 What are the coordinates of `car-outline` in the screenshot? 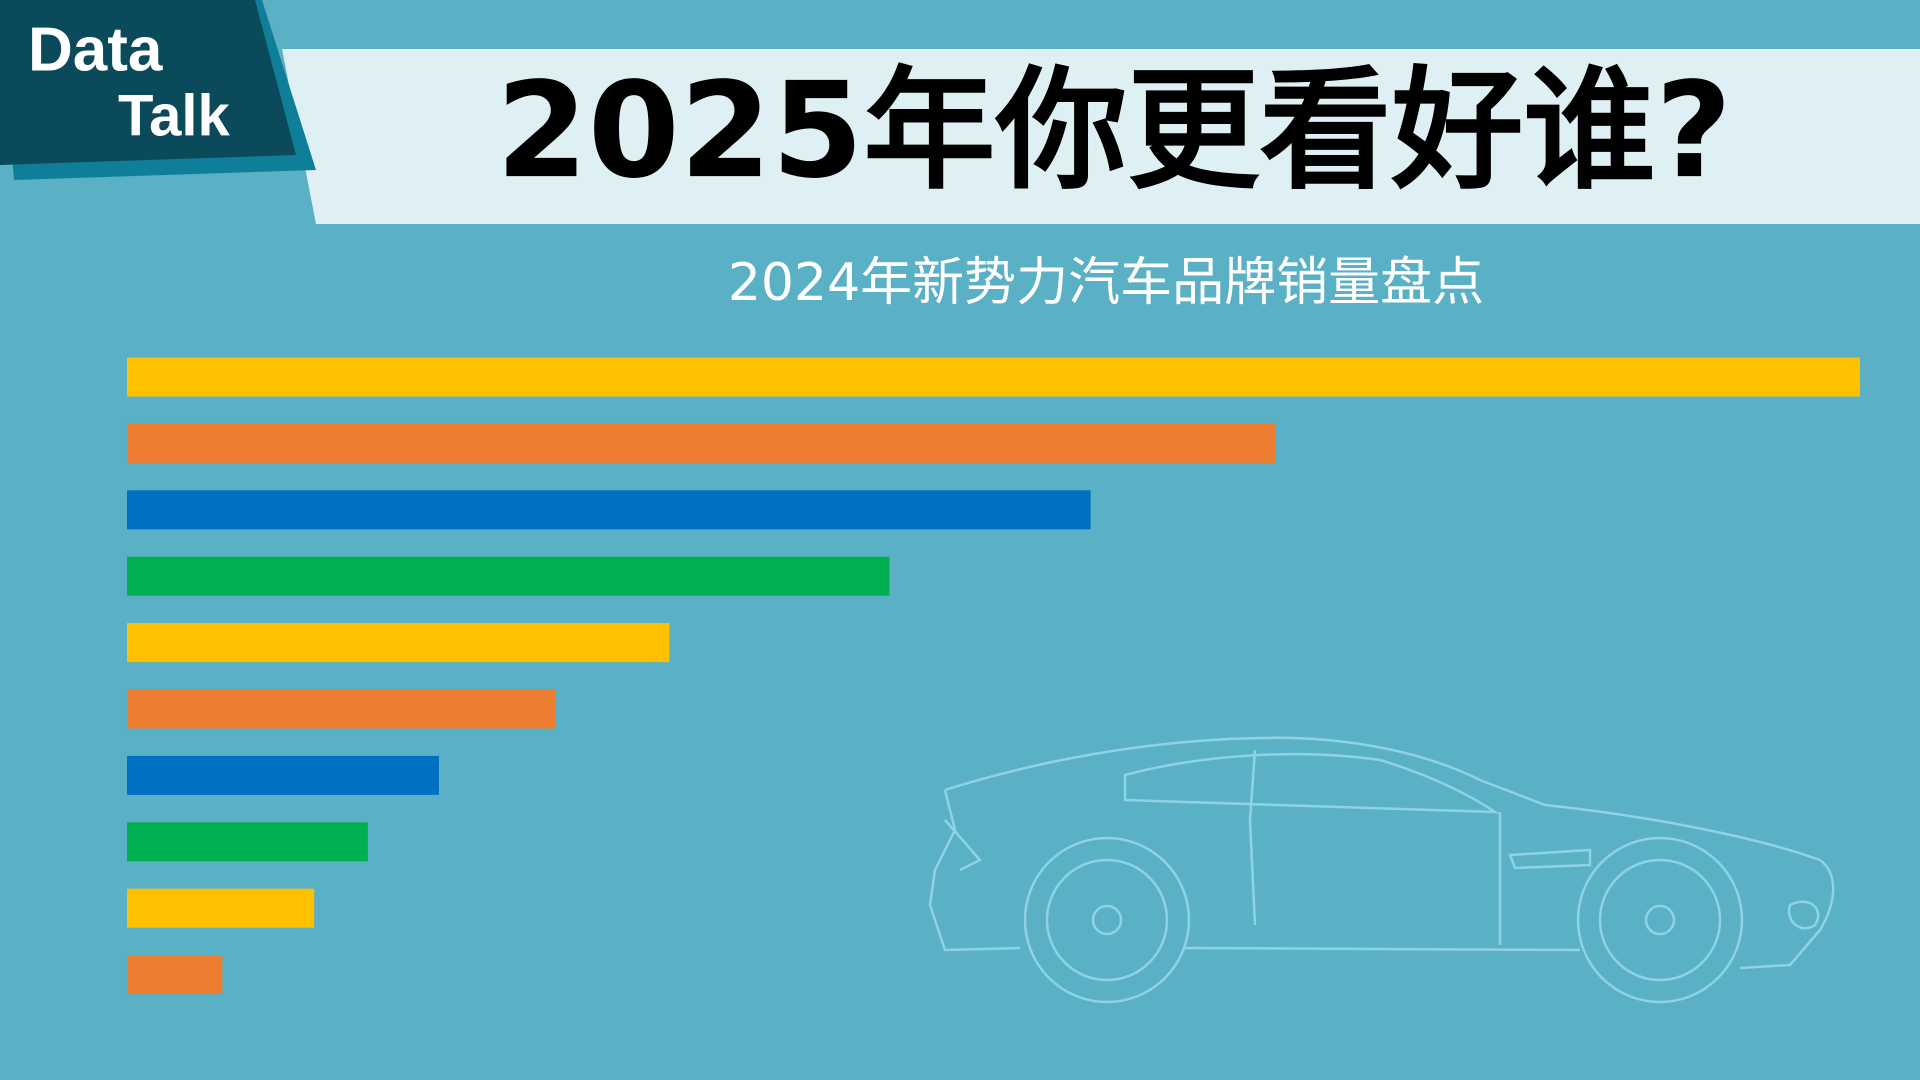 It's located at (1381, 870).